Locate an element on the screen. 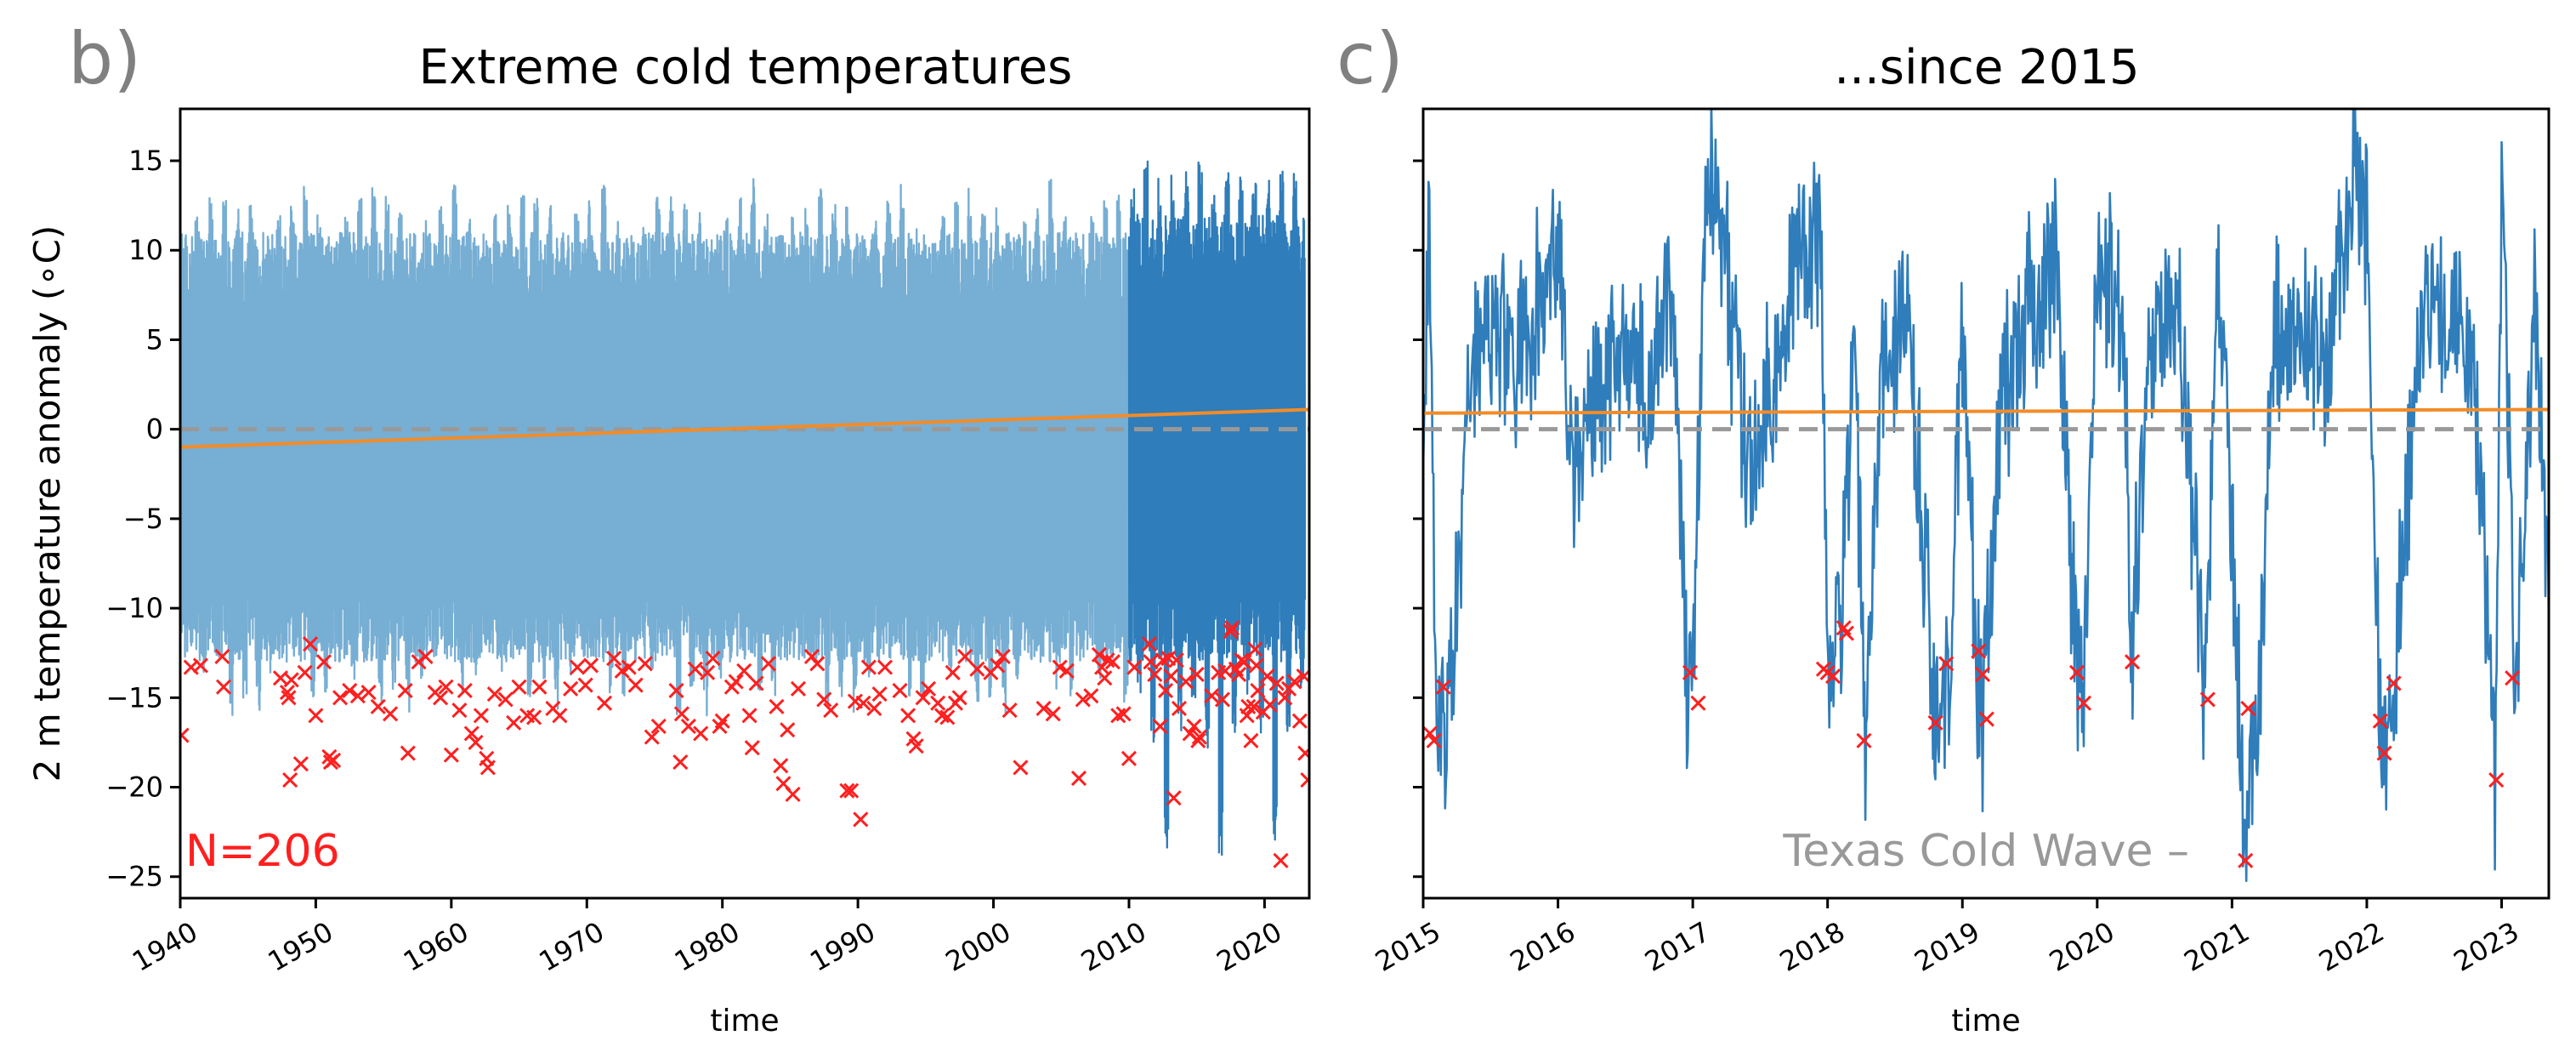 The height and width of the screenshot is (1064, 2576). panel-b-trend-line is located at coordinates (745, 428).